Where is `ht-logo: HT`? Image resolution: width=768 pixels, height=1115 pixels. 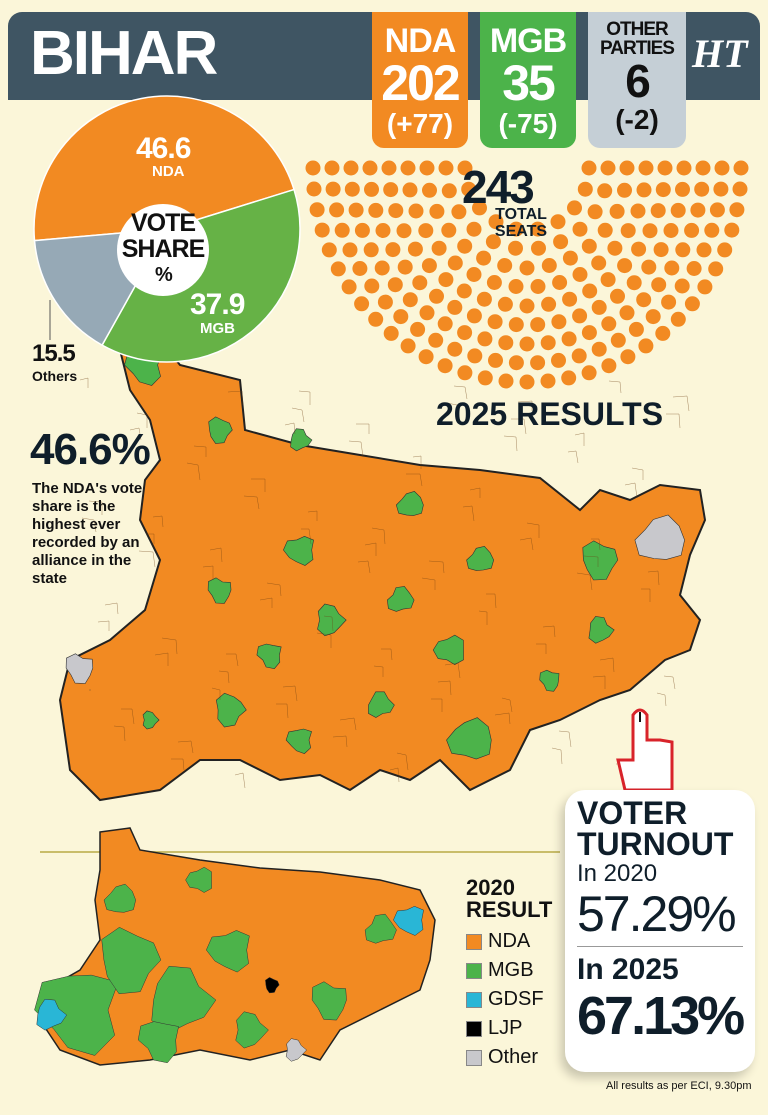
ht-logo: HT is located at coordinates (720, 53).